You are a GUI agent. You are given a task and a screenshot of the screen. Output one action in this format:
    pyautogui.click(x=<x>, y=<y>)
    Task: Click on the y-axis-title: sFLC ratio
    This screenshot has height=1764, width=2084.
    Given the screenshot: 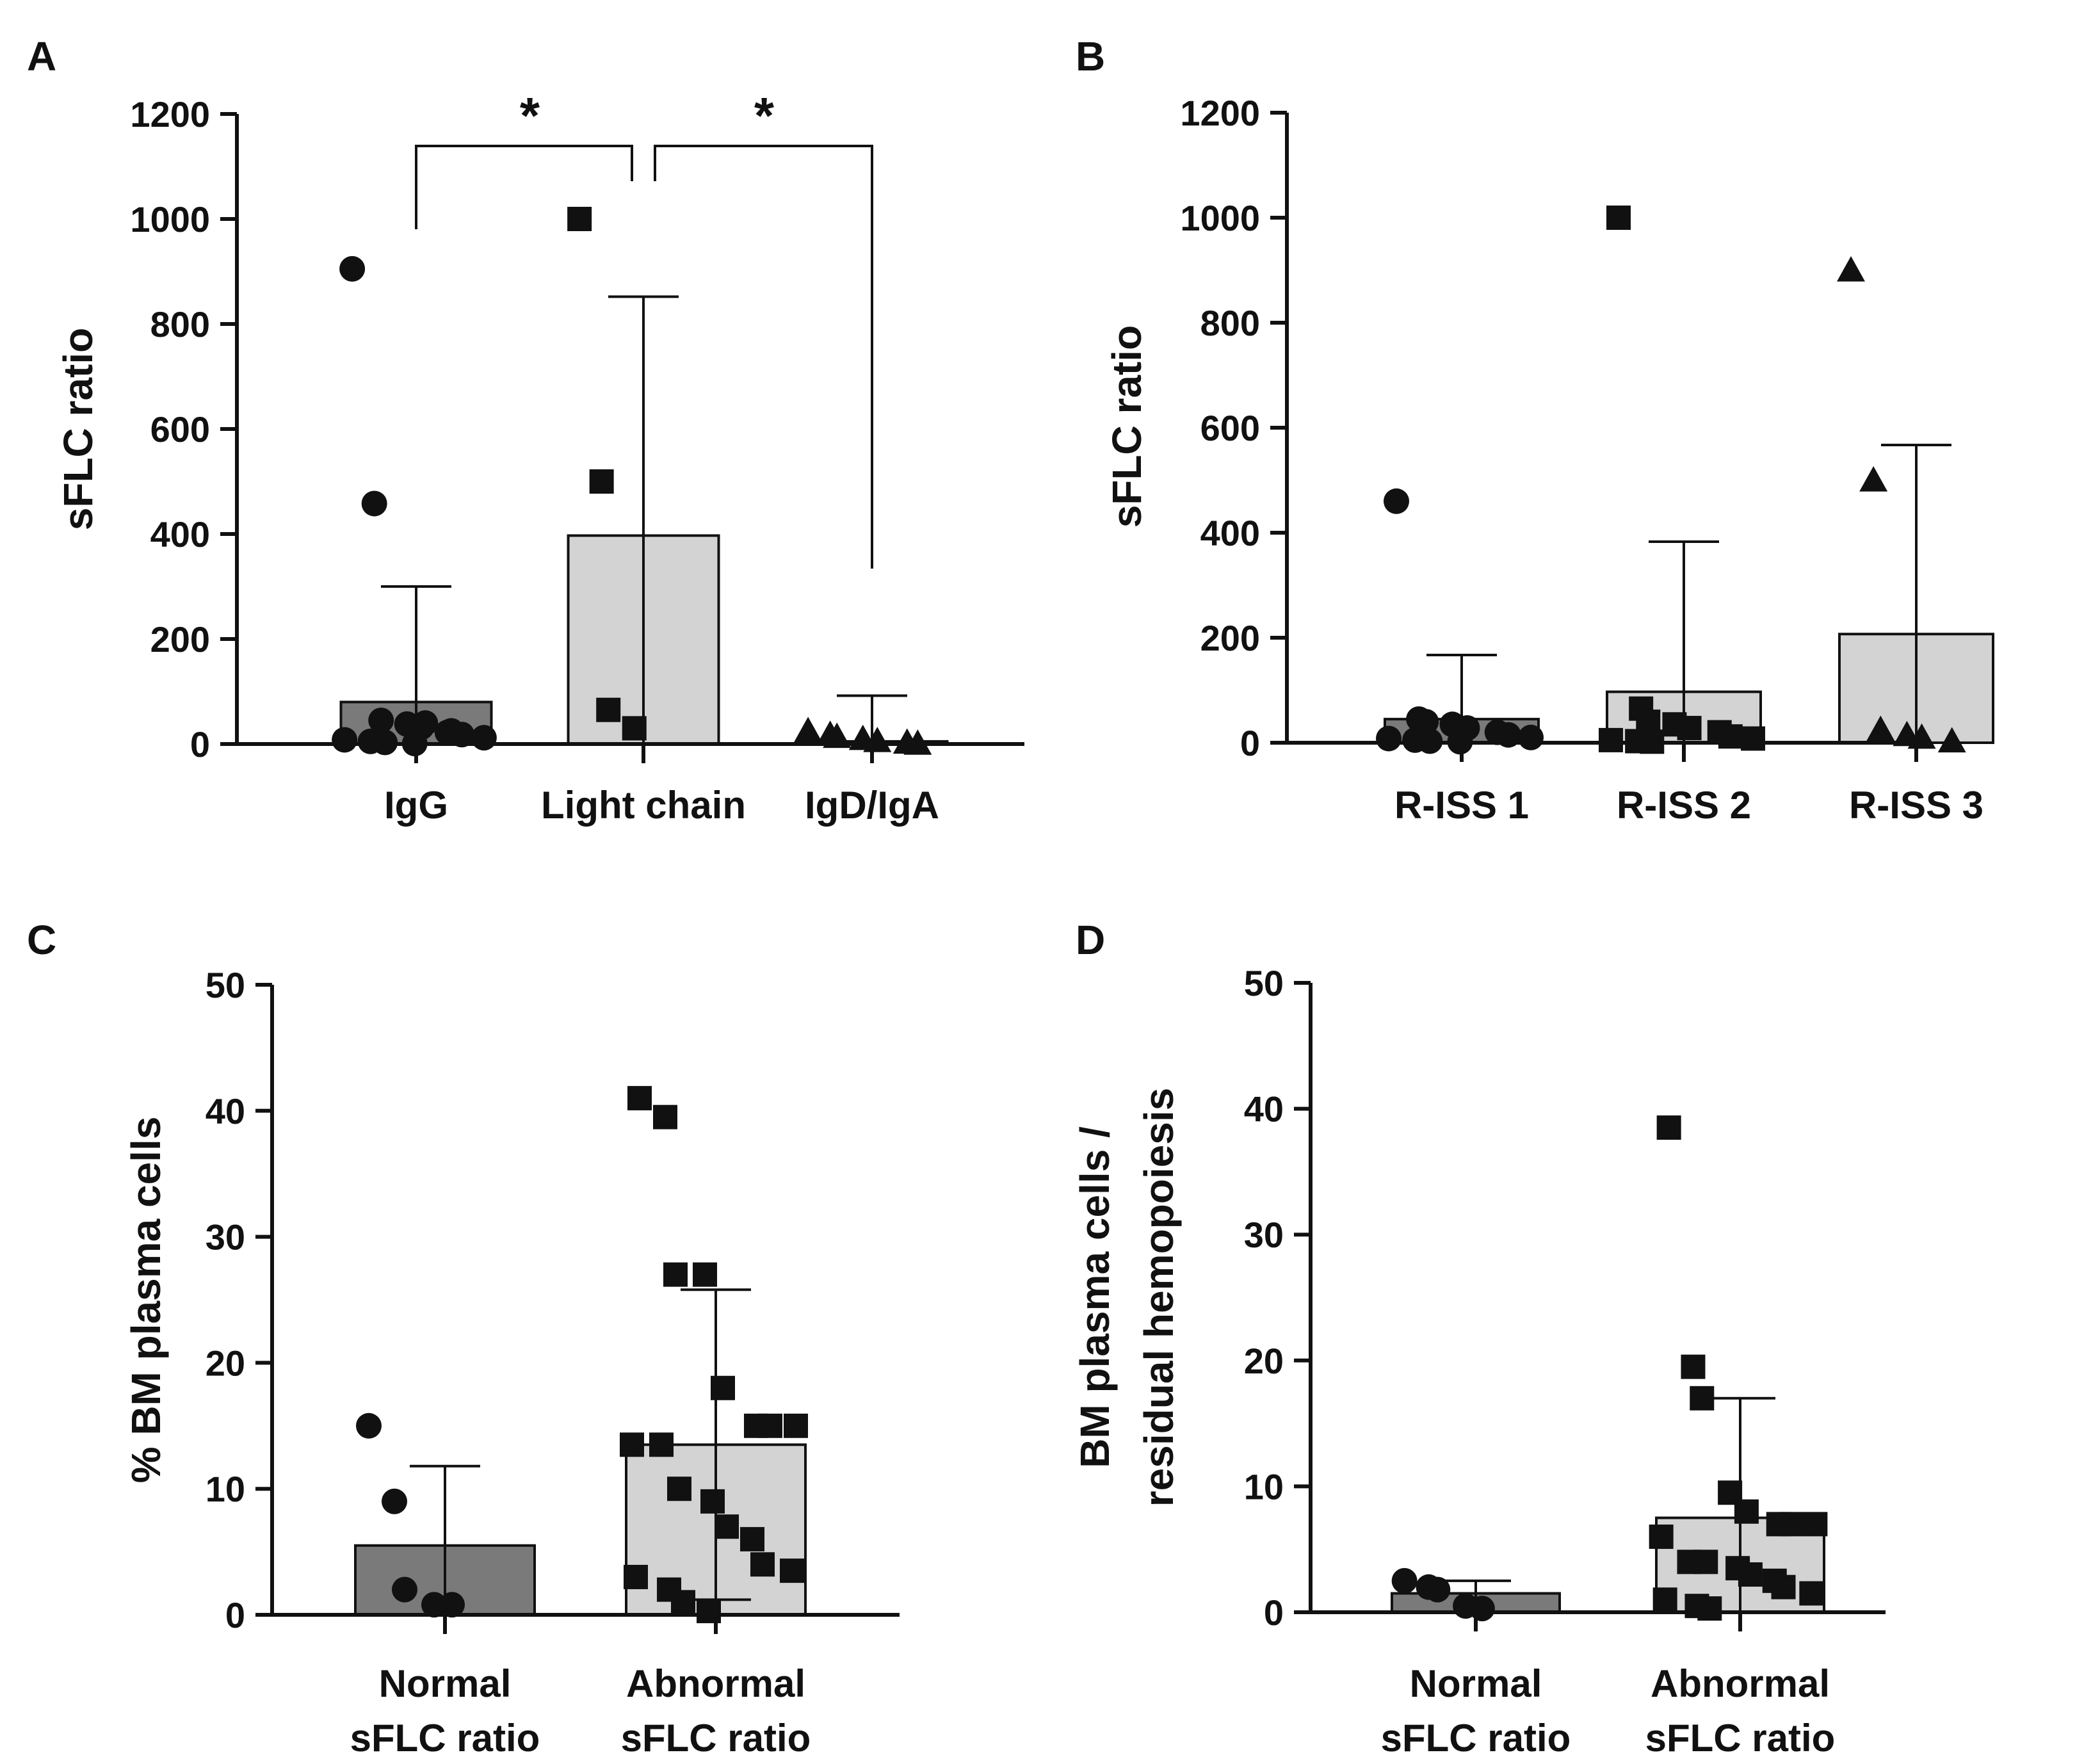 What is the action you would take?
    pyautogui.click(x=78, y=429)
    